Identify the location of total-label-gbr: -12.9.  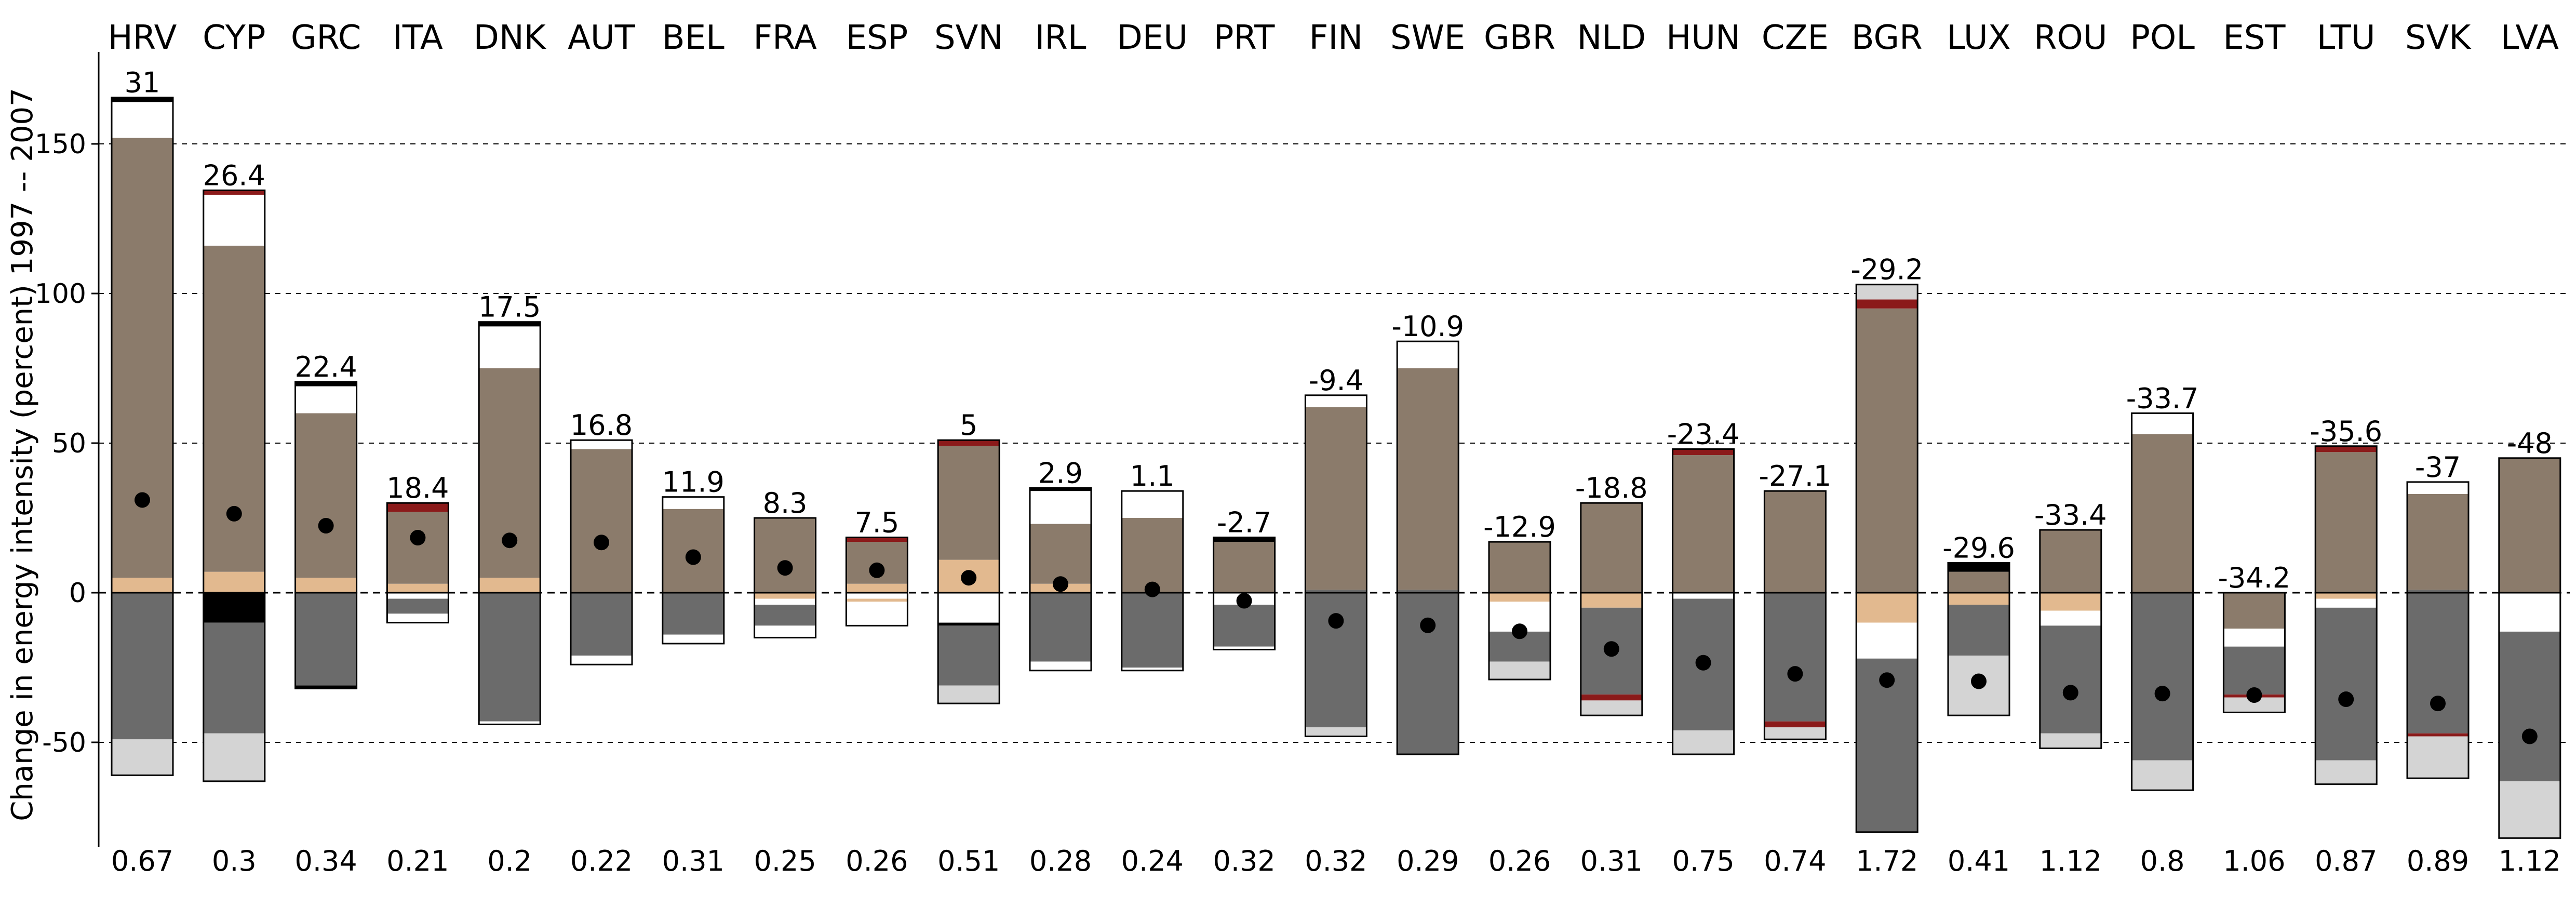
(1520, 527).